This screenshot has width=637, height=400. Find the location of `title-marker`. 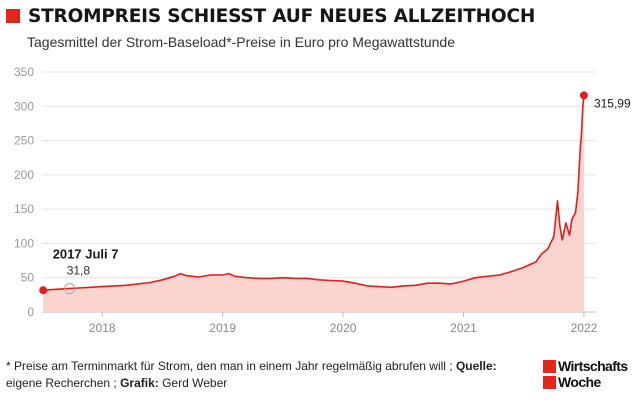

title-marker is located at coordinates (13, 16).